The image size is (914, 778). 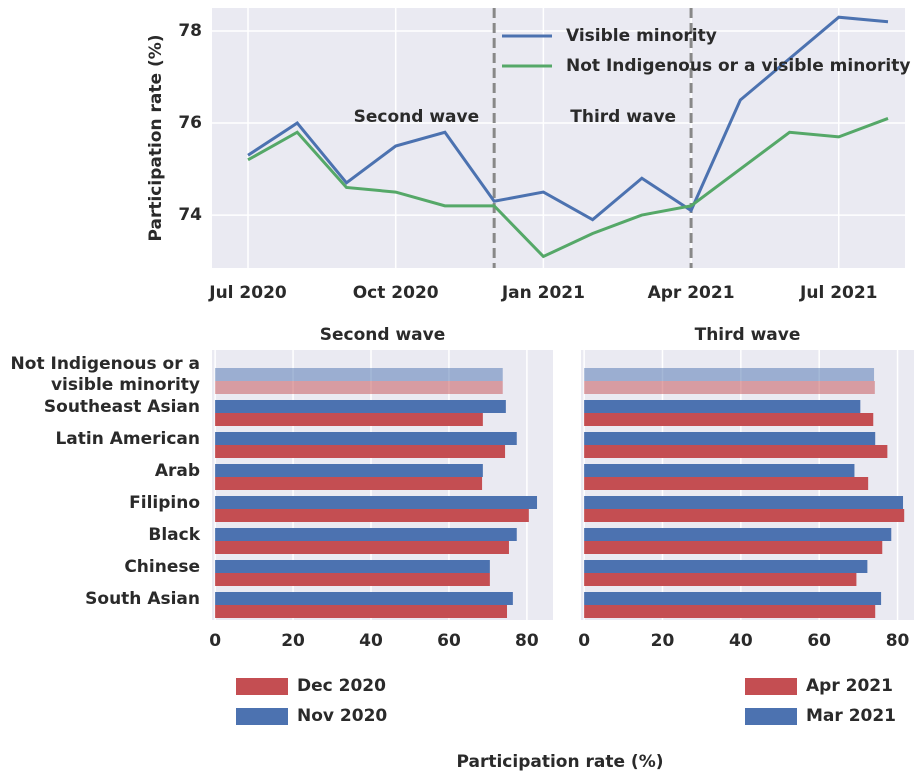 What do you see at coordinates (174, 534) in the screenshot?
I see `y-tick-label: Black` at bounding box center [174, 534].